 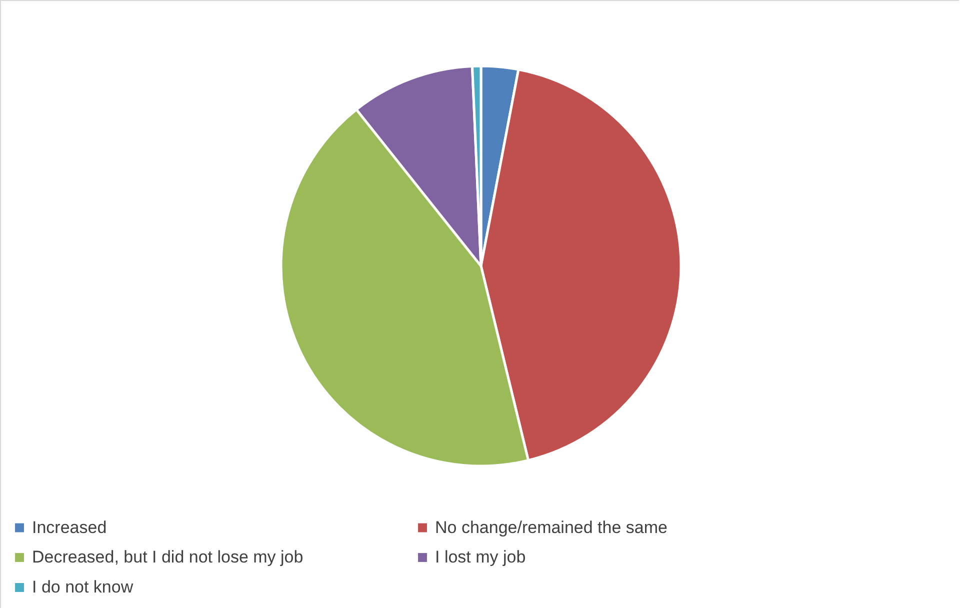 What do you see at coordinates (168, 557) in the screenshot?
I see `legend-label: Decreased, but I did not lose my job` at bounding box center [168, 557].